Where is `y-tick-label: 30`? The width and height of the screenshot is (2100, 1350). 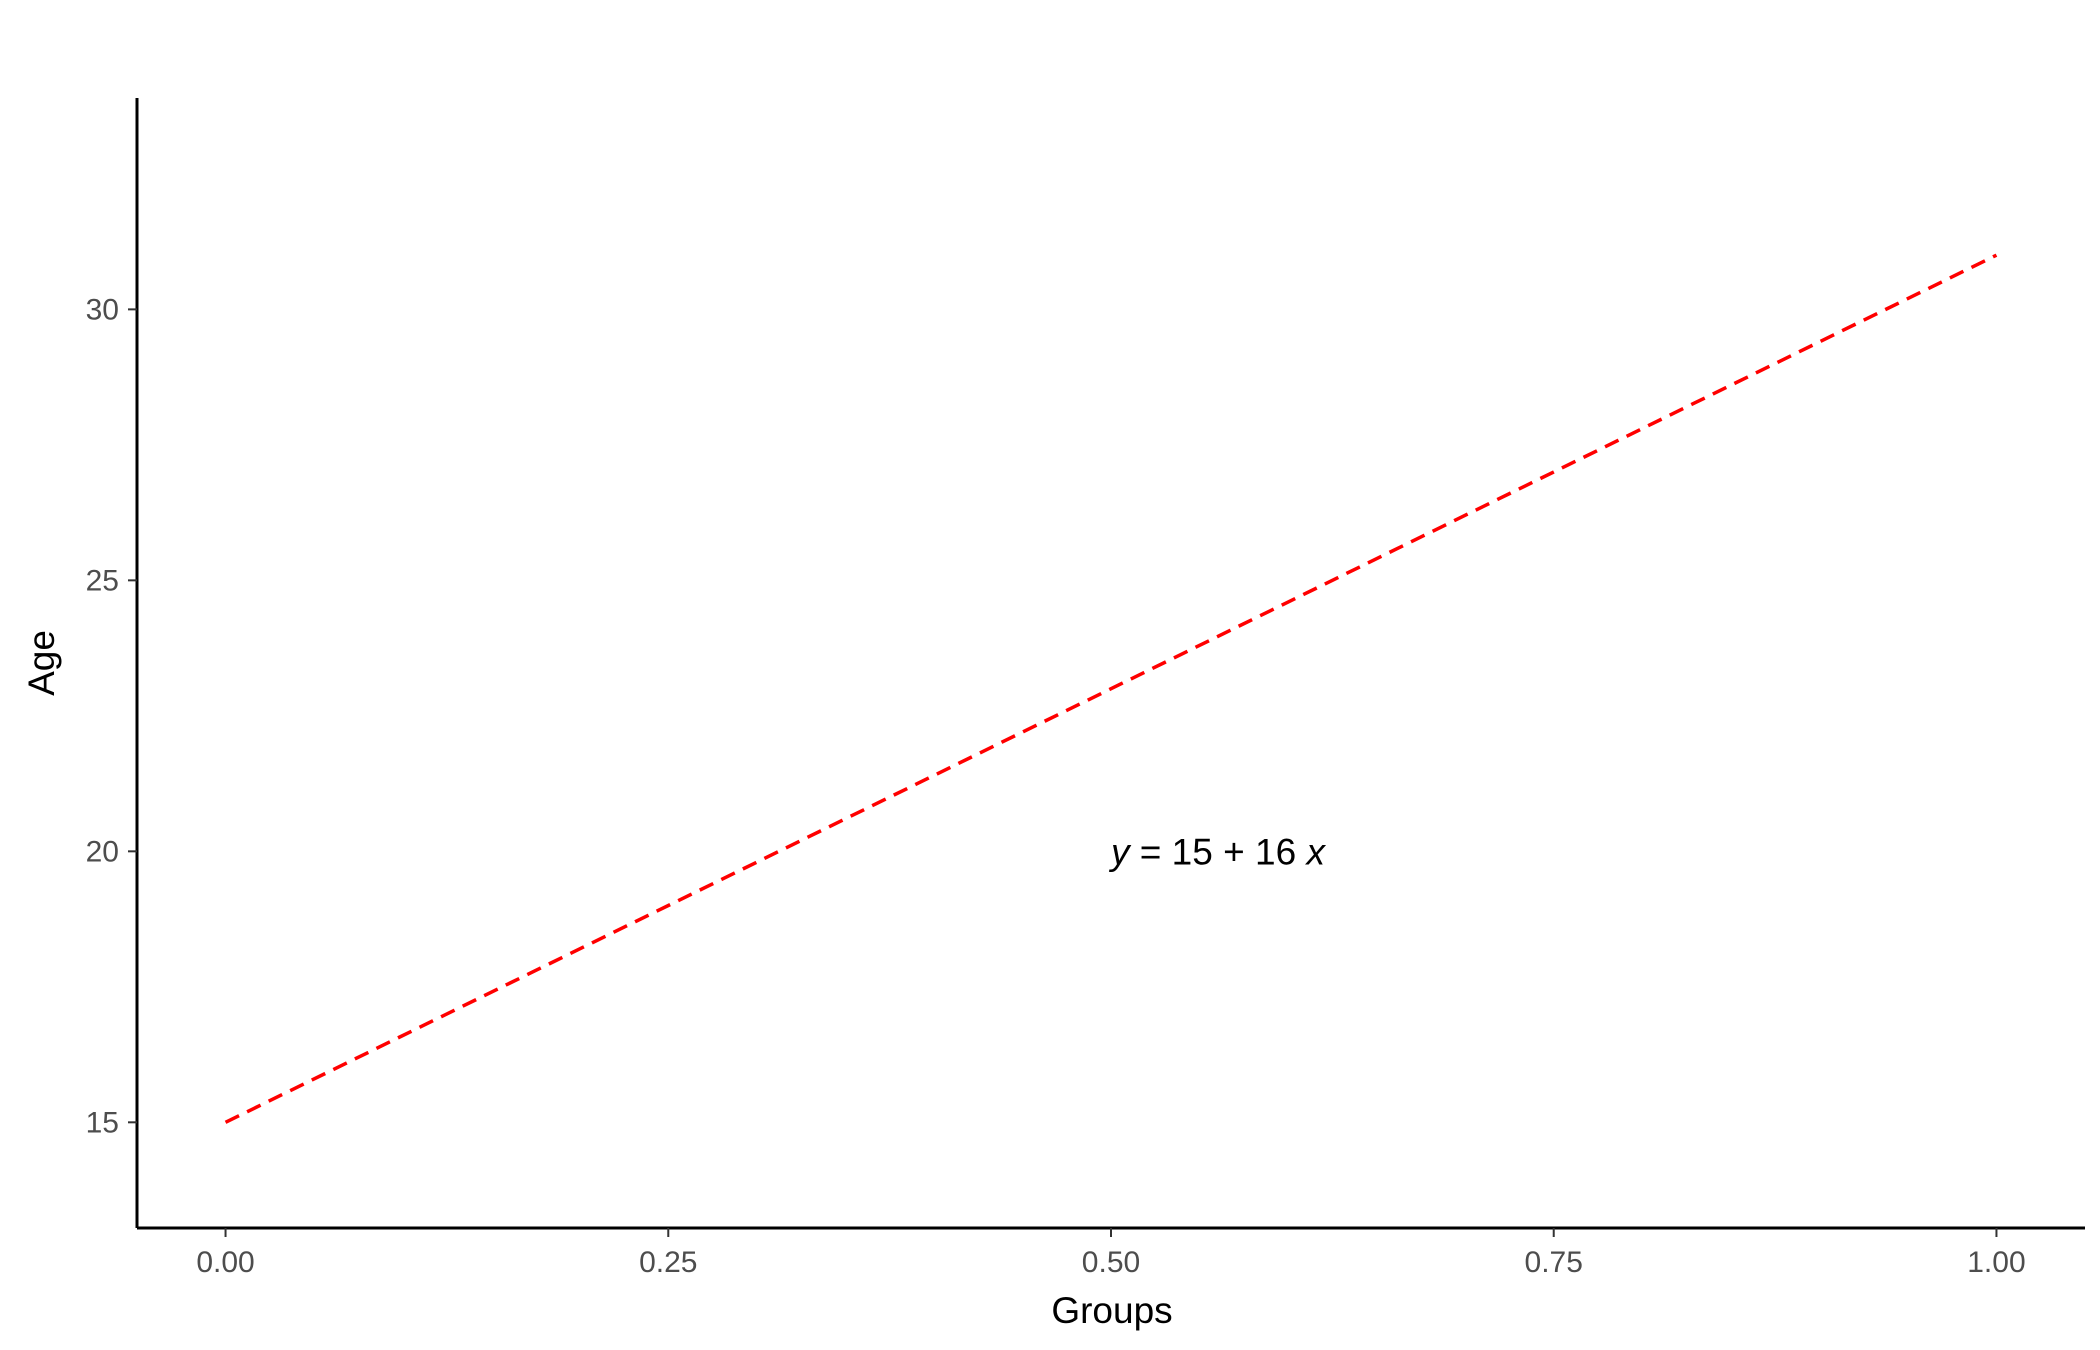 y-tick-label: 30 is located at coordinates (102, 309).